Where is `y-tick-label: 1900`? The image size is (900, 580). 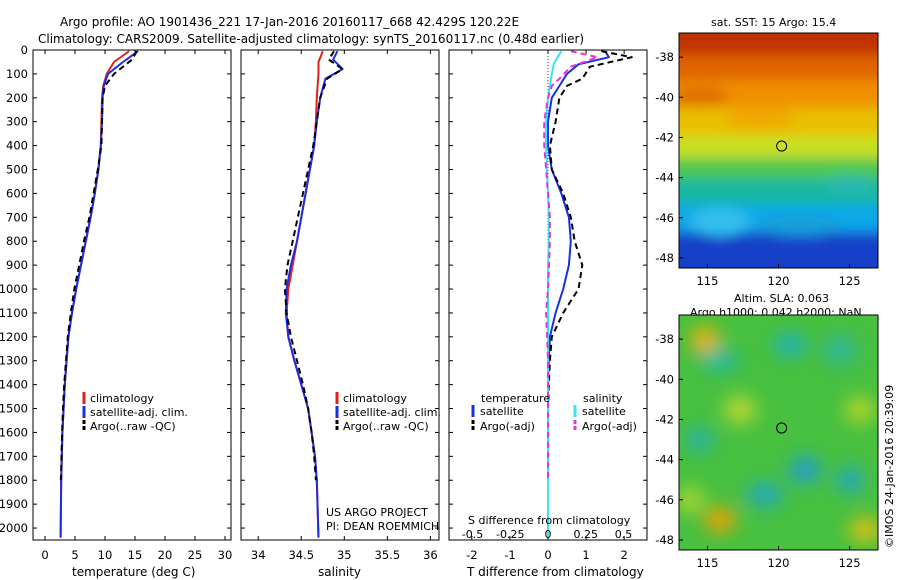
y-tick-label: 1900 is located at coordinates (14, 504).